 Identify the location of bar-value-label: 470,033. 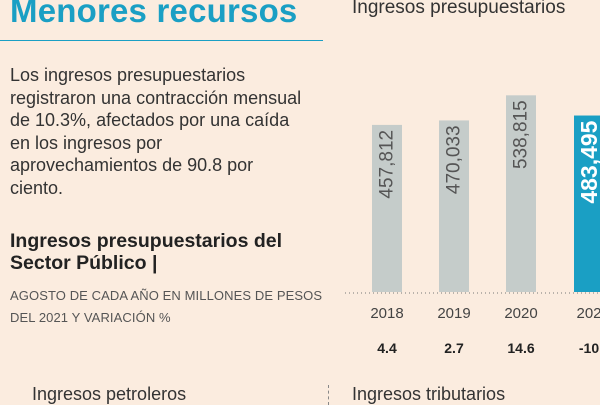
(454, 159).